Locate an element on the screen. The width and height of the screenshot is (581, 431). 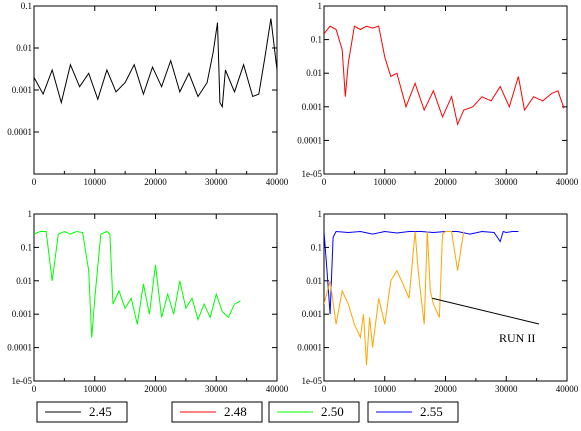
legend-item-2.50: 2.50 is located at coordinates (314, 412).